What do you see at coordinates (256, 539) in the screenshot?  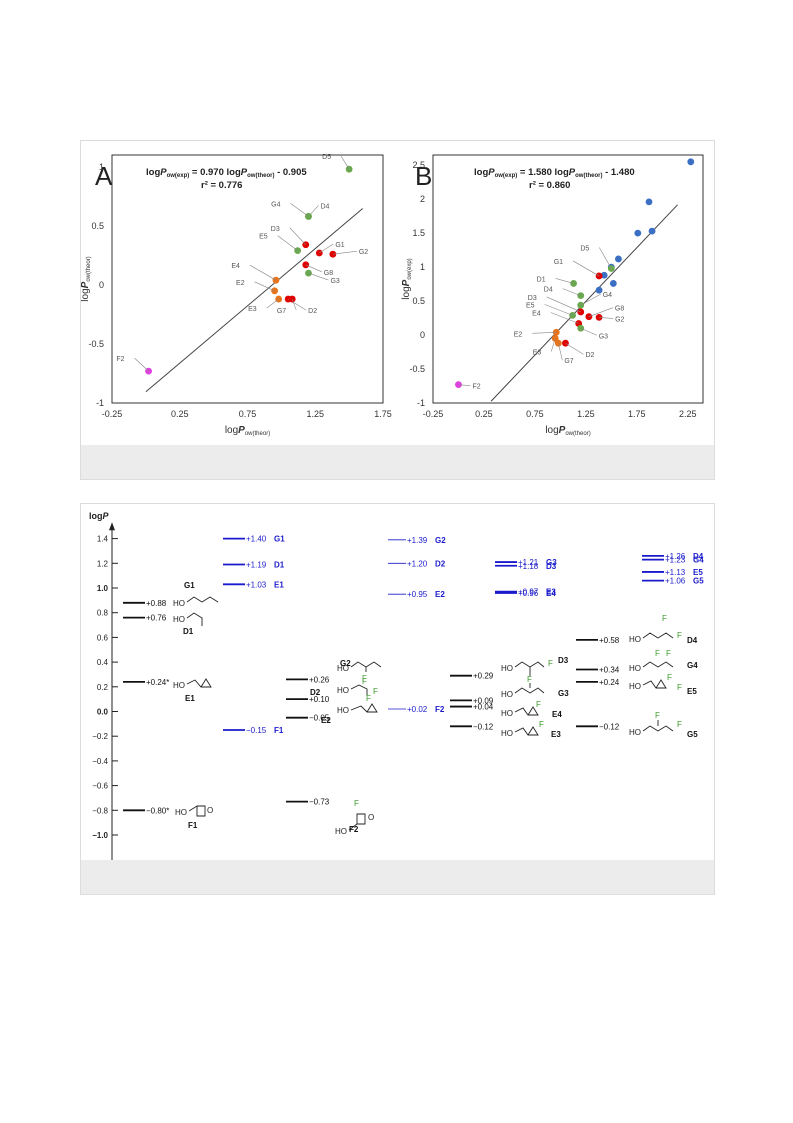 I see `level-value: +1.40` at bounding box center [256, 539].